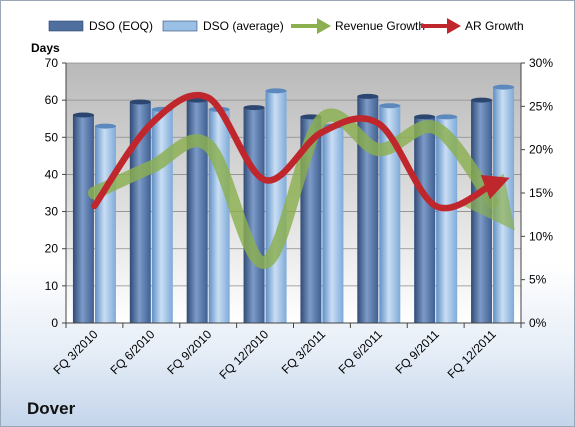 This screenshot has height=427, width=575. I want to click on x-tick-label: FQ 6/2010, so click(132, 352).